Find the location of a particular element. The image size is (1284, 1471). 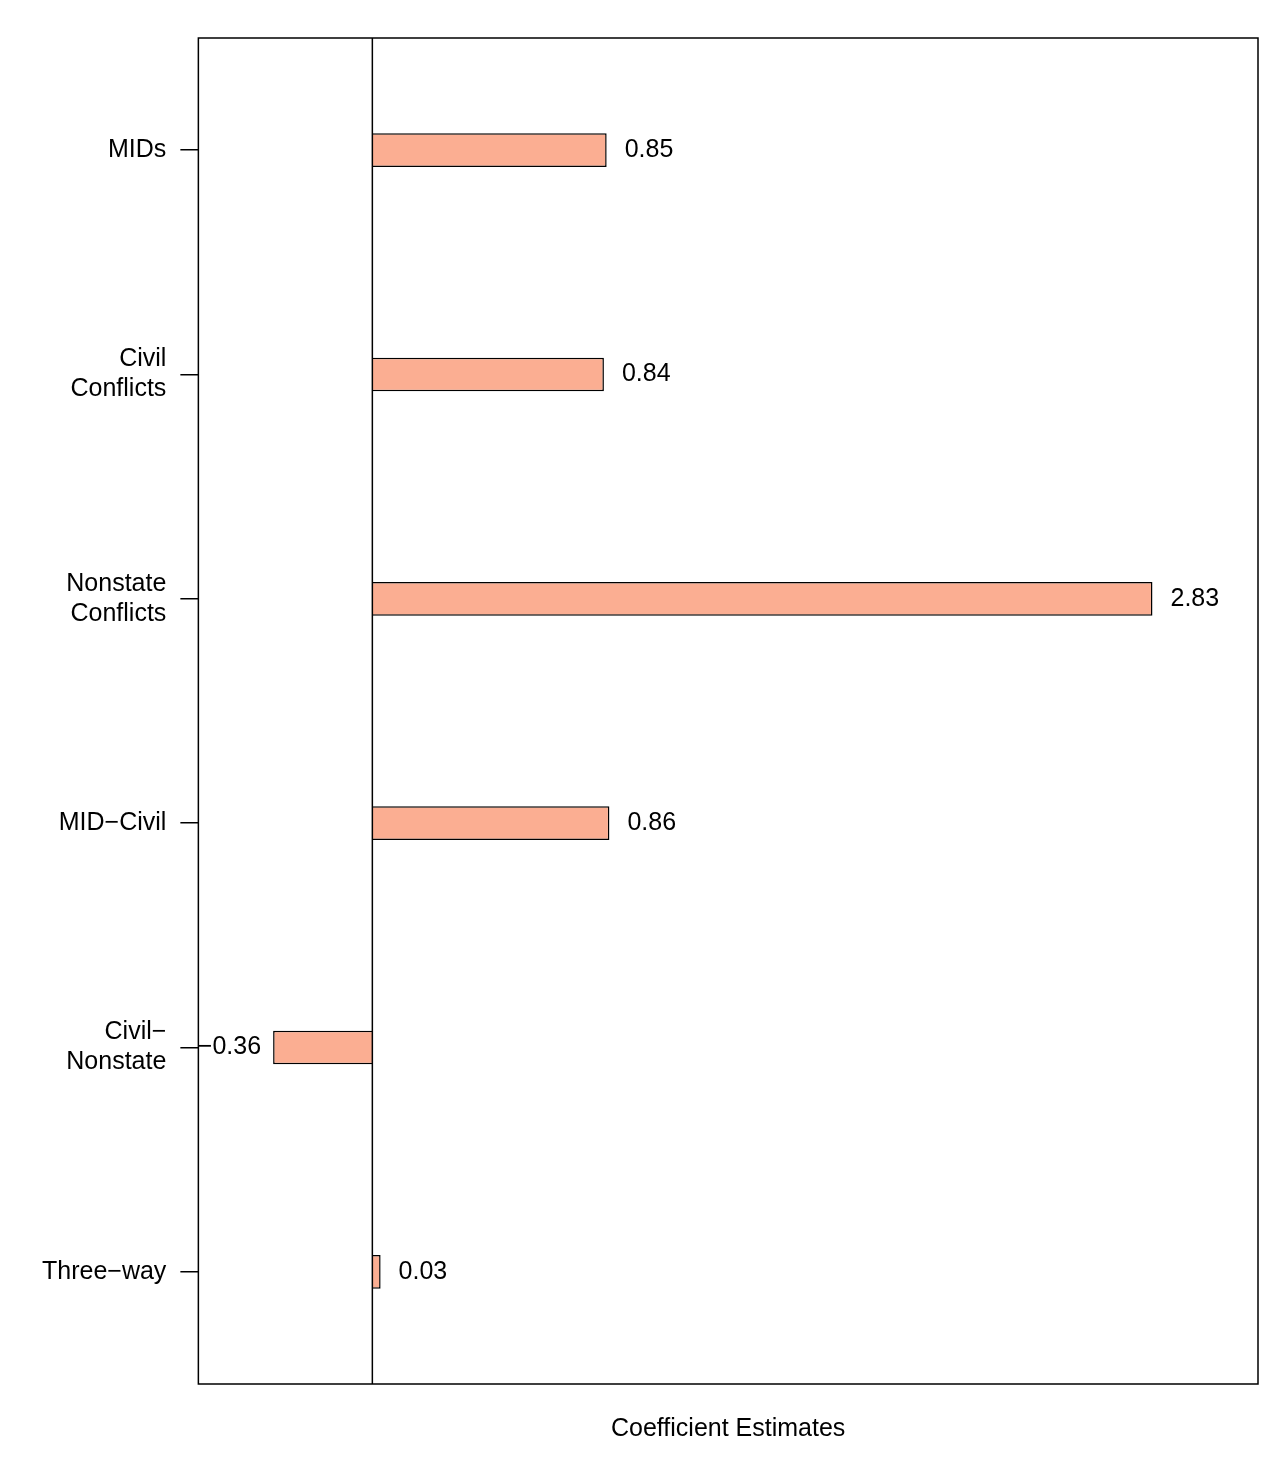

y-tick-label: MIDs is located at coordinates (137, 148).